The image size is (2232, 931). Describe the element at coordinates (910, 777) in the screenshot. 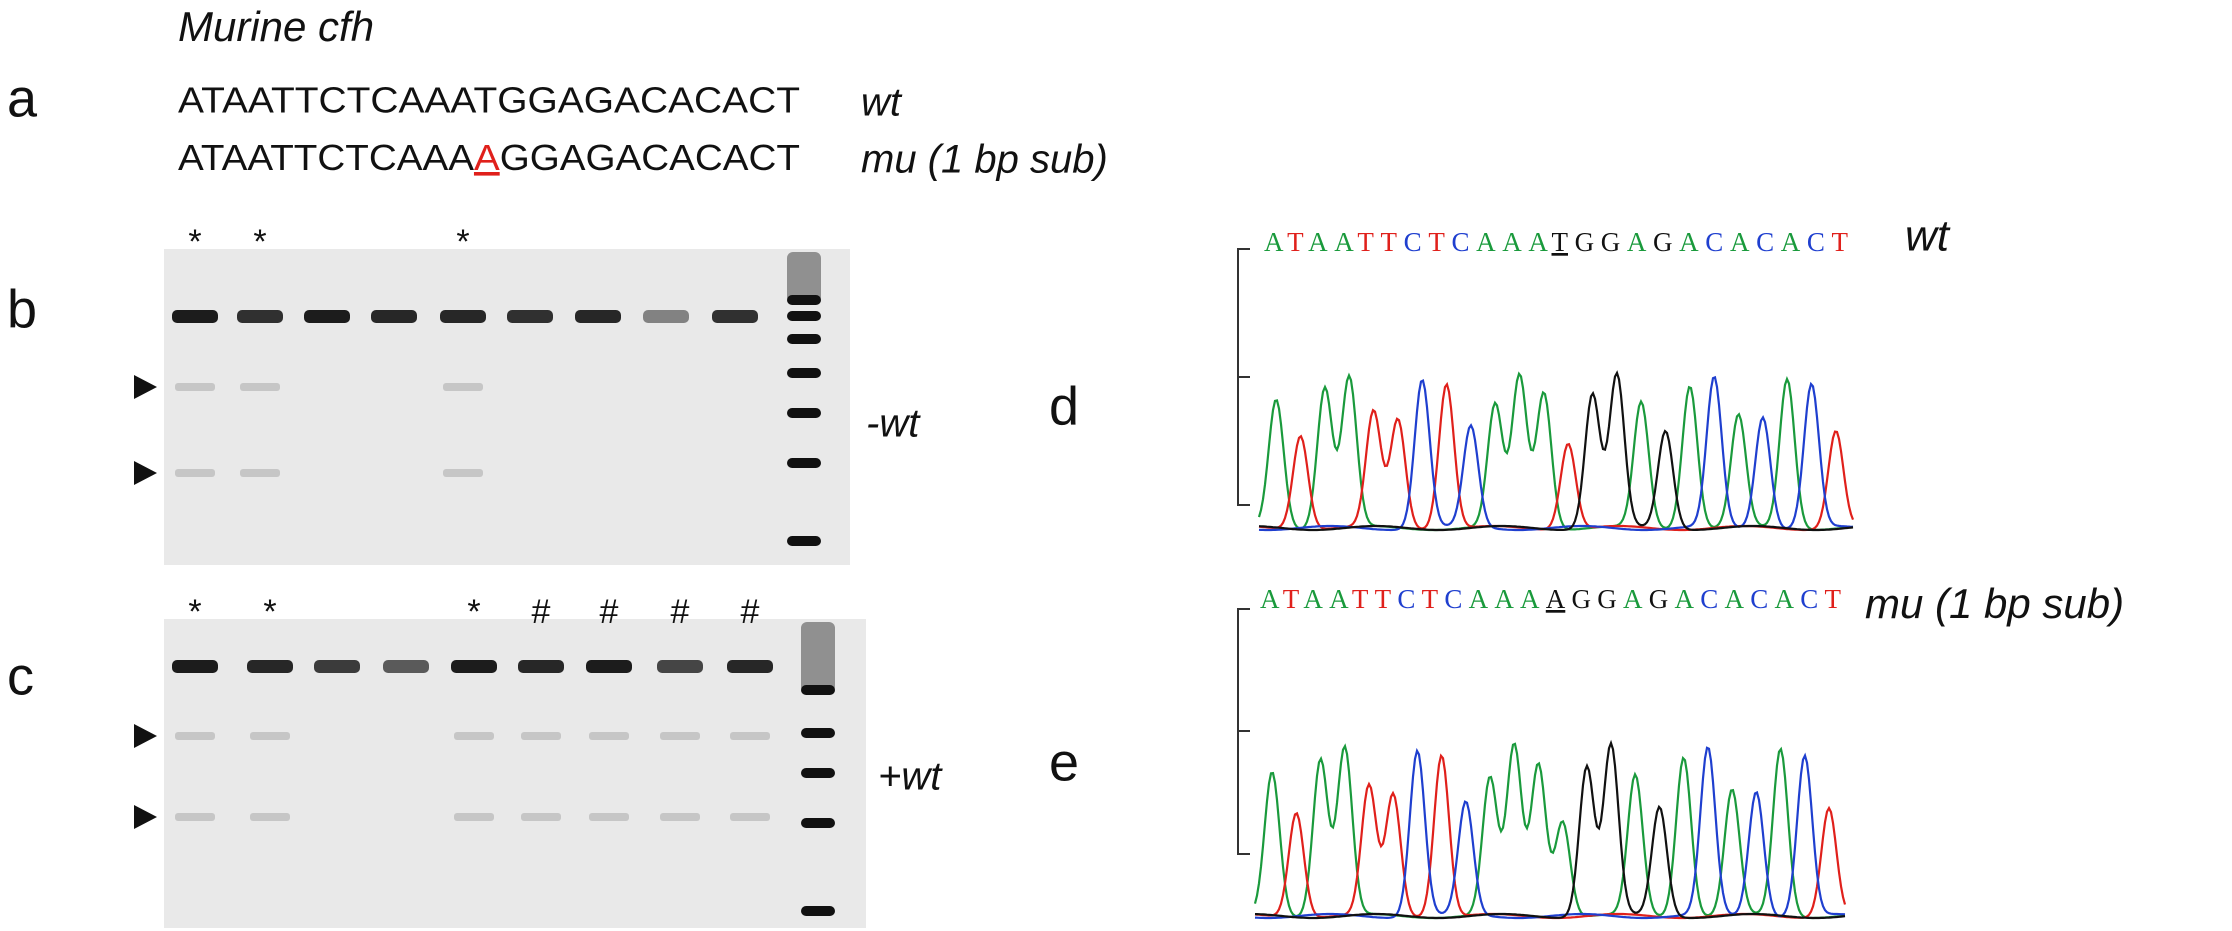

I see `condition-label: +wt` at that location.